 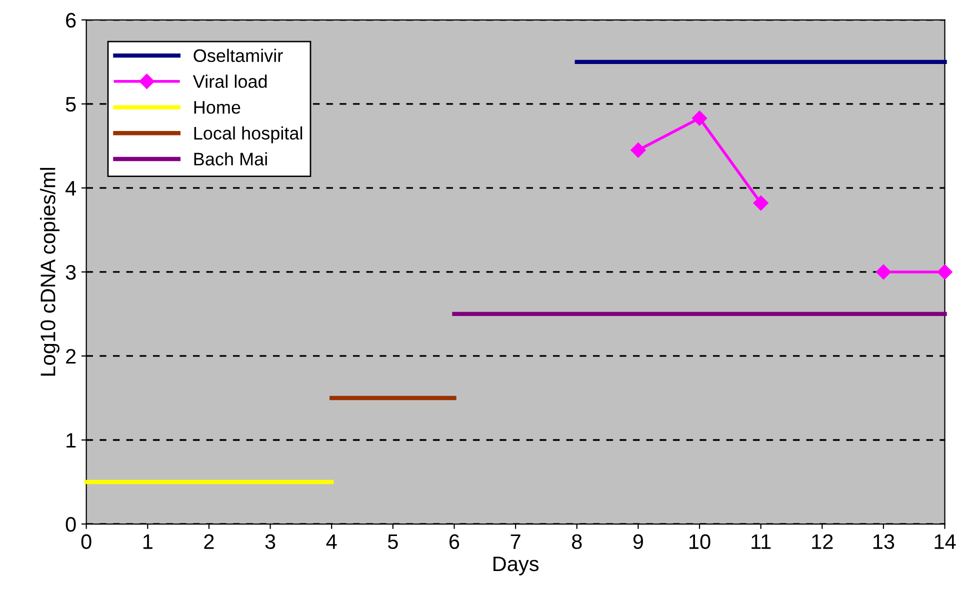 I want to click on x-axis-title: Days, so click(x=516, y=566).